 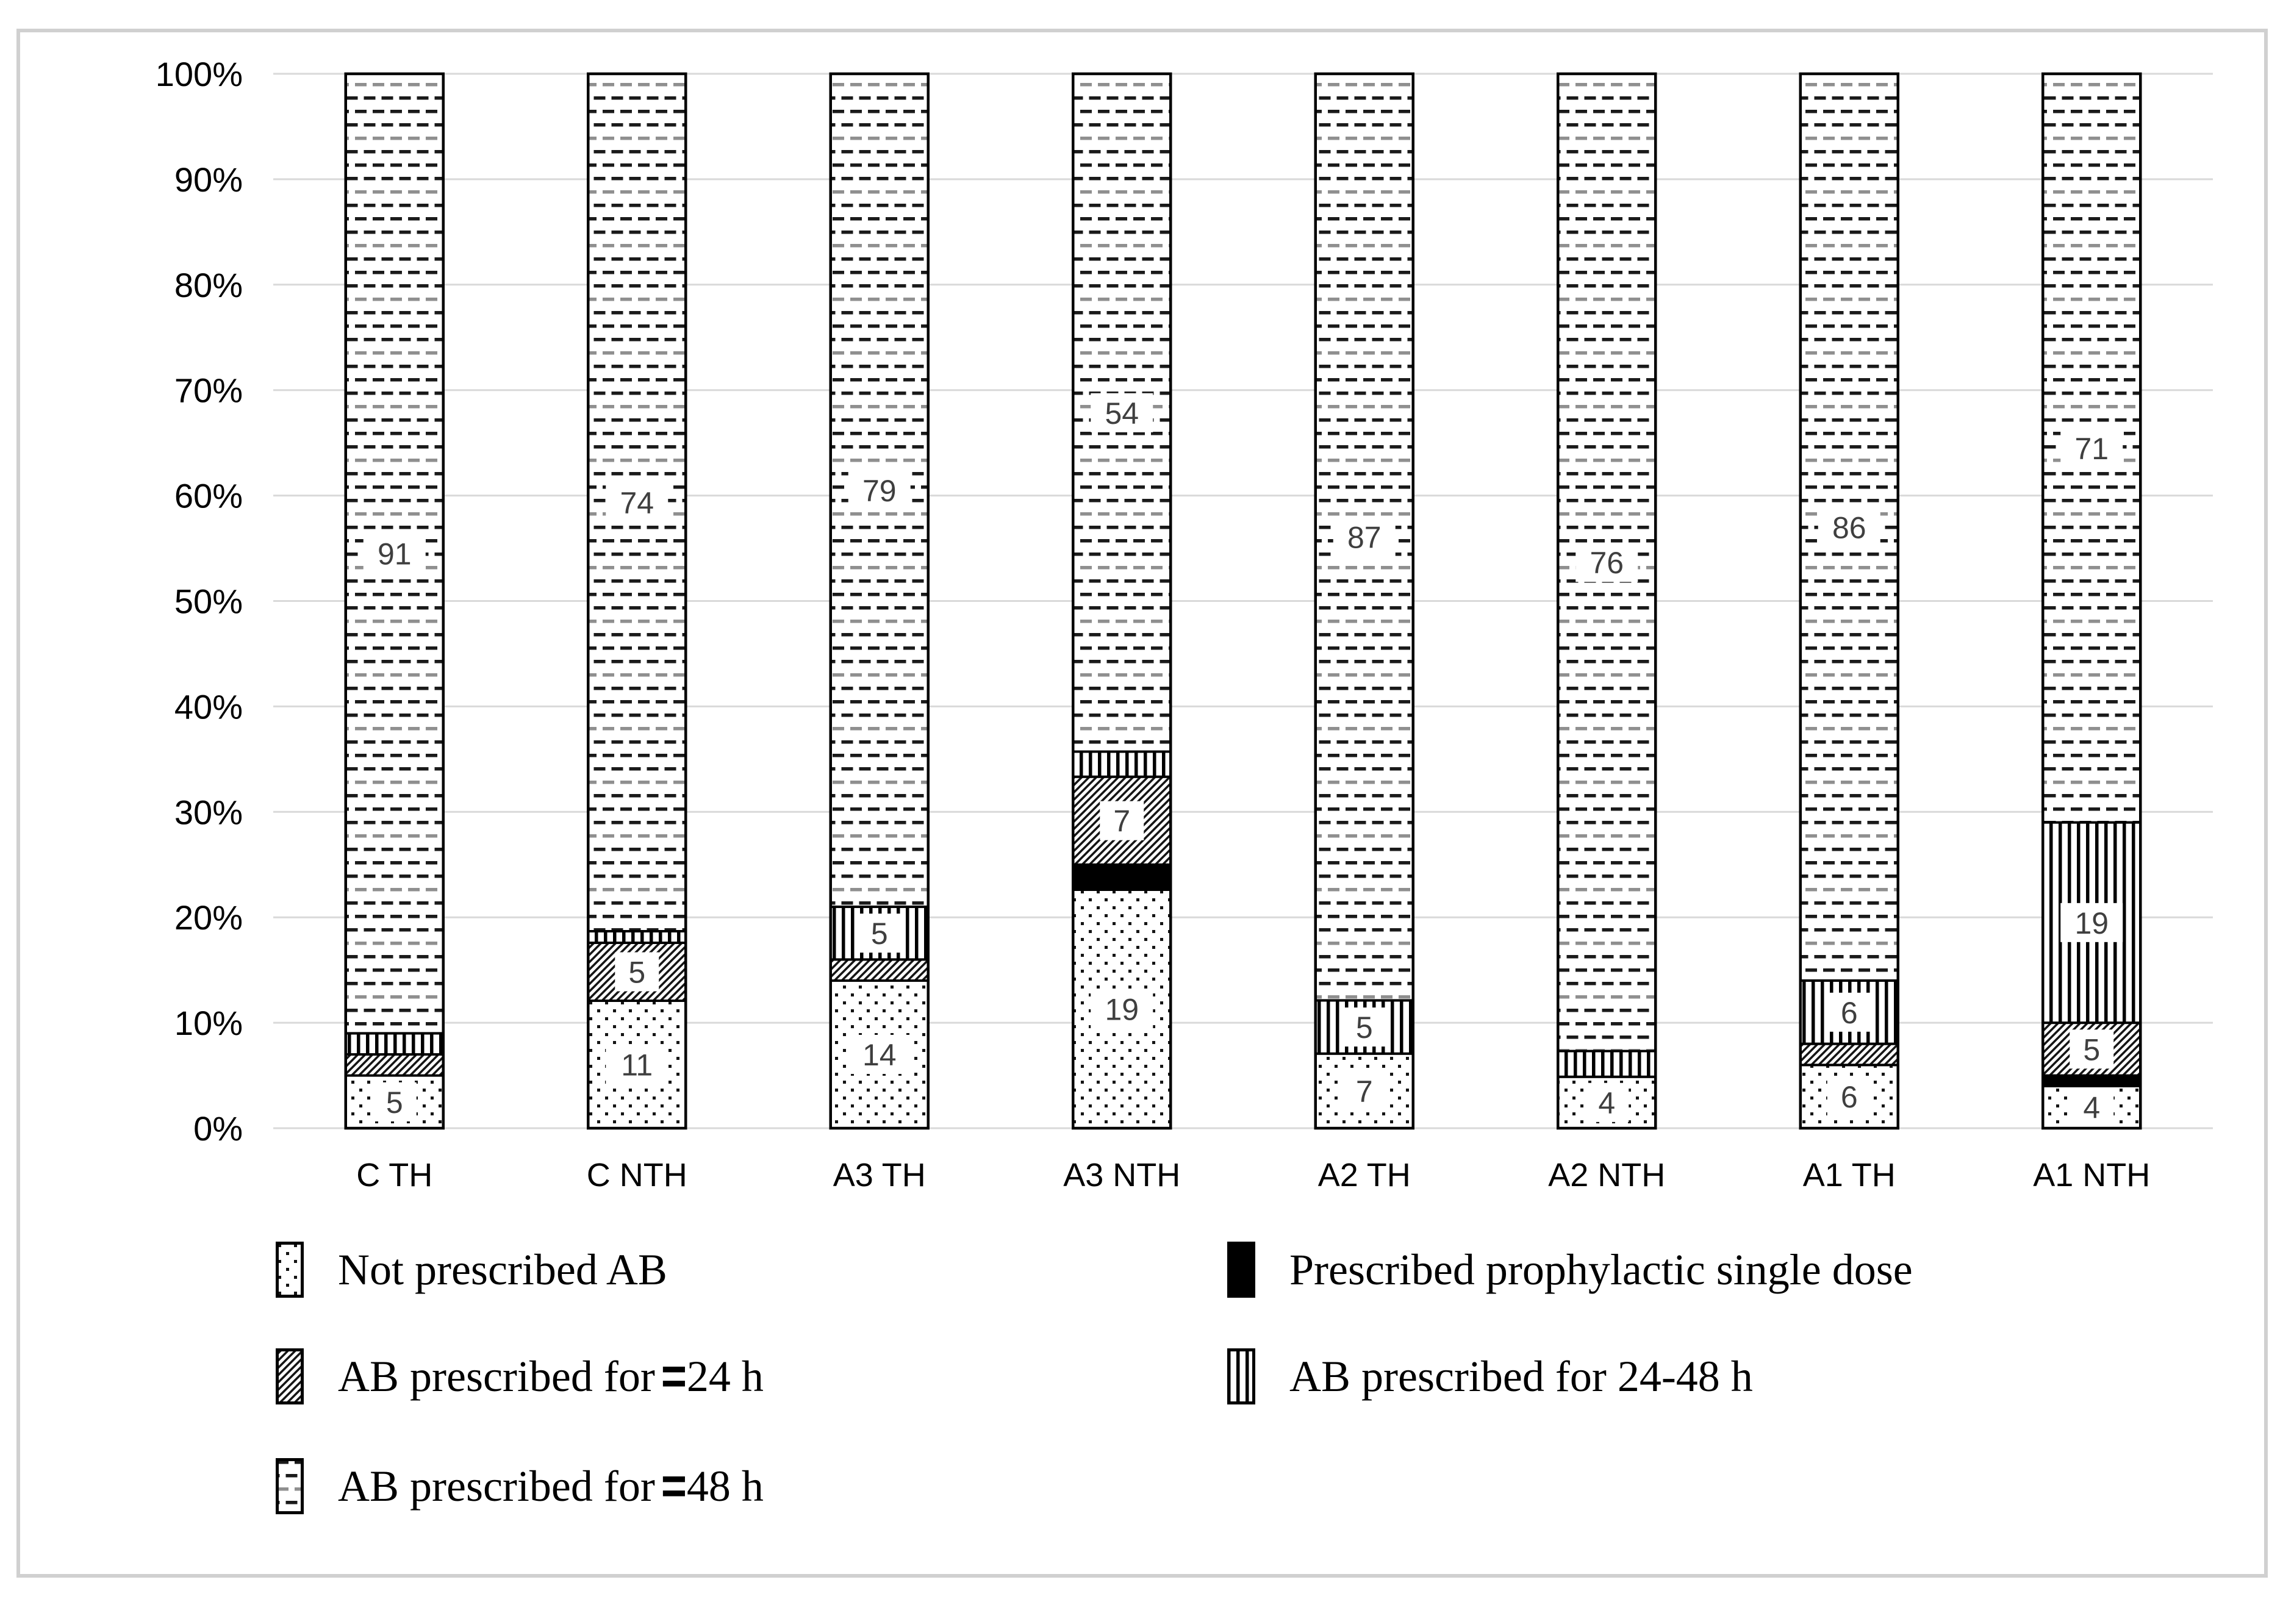 What do you see at coordinates (208, 918) in the screenshot?
I see `y-tick-label: 20%` at bounding box center [208, 918].